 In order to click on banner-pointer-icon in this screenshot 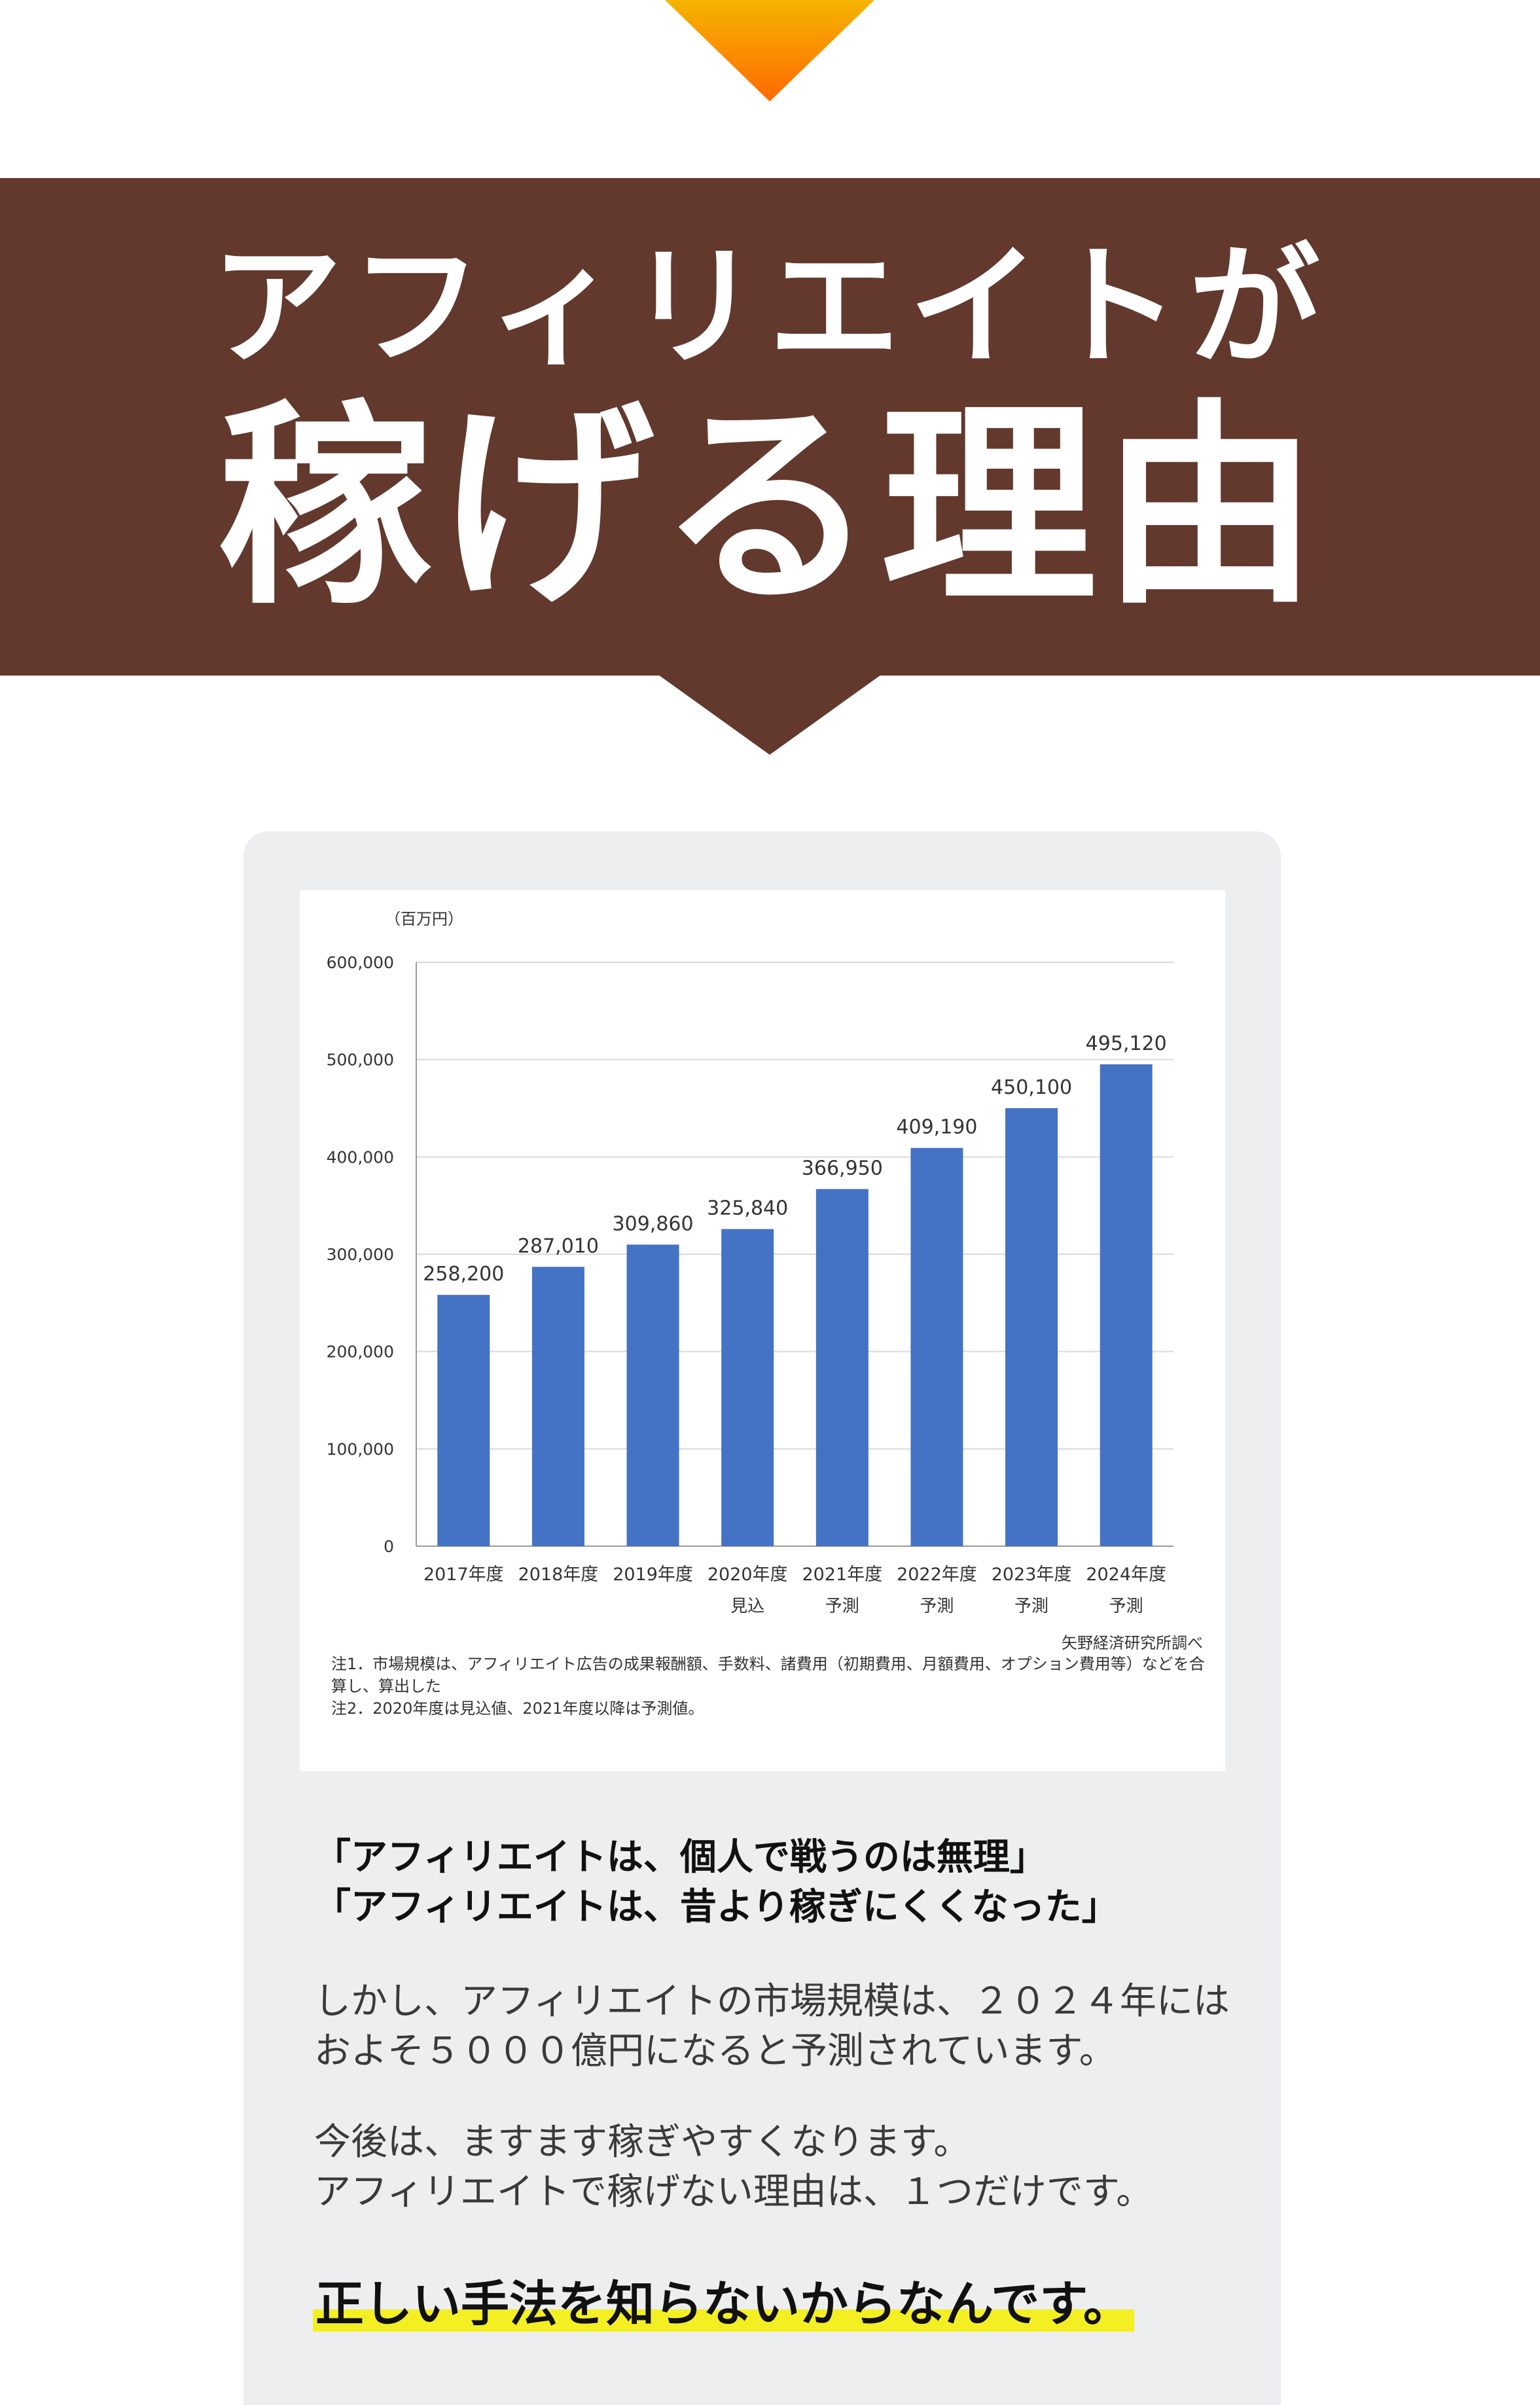, I will do `click(769, 715)`.